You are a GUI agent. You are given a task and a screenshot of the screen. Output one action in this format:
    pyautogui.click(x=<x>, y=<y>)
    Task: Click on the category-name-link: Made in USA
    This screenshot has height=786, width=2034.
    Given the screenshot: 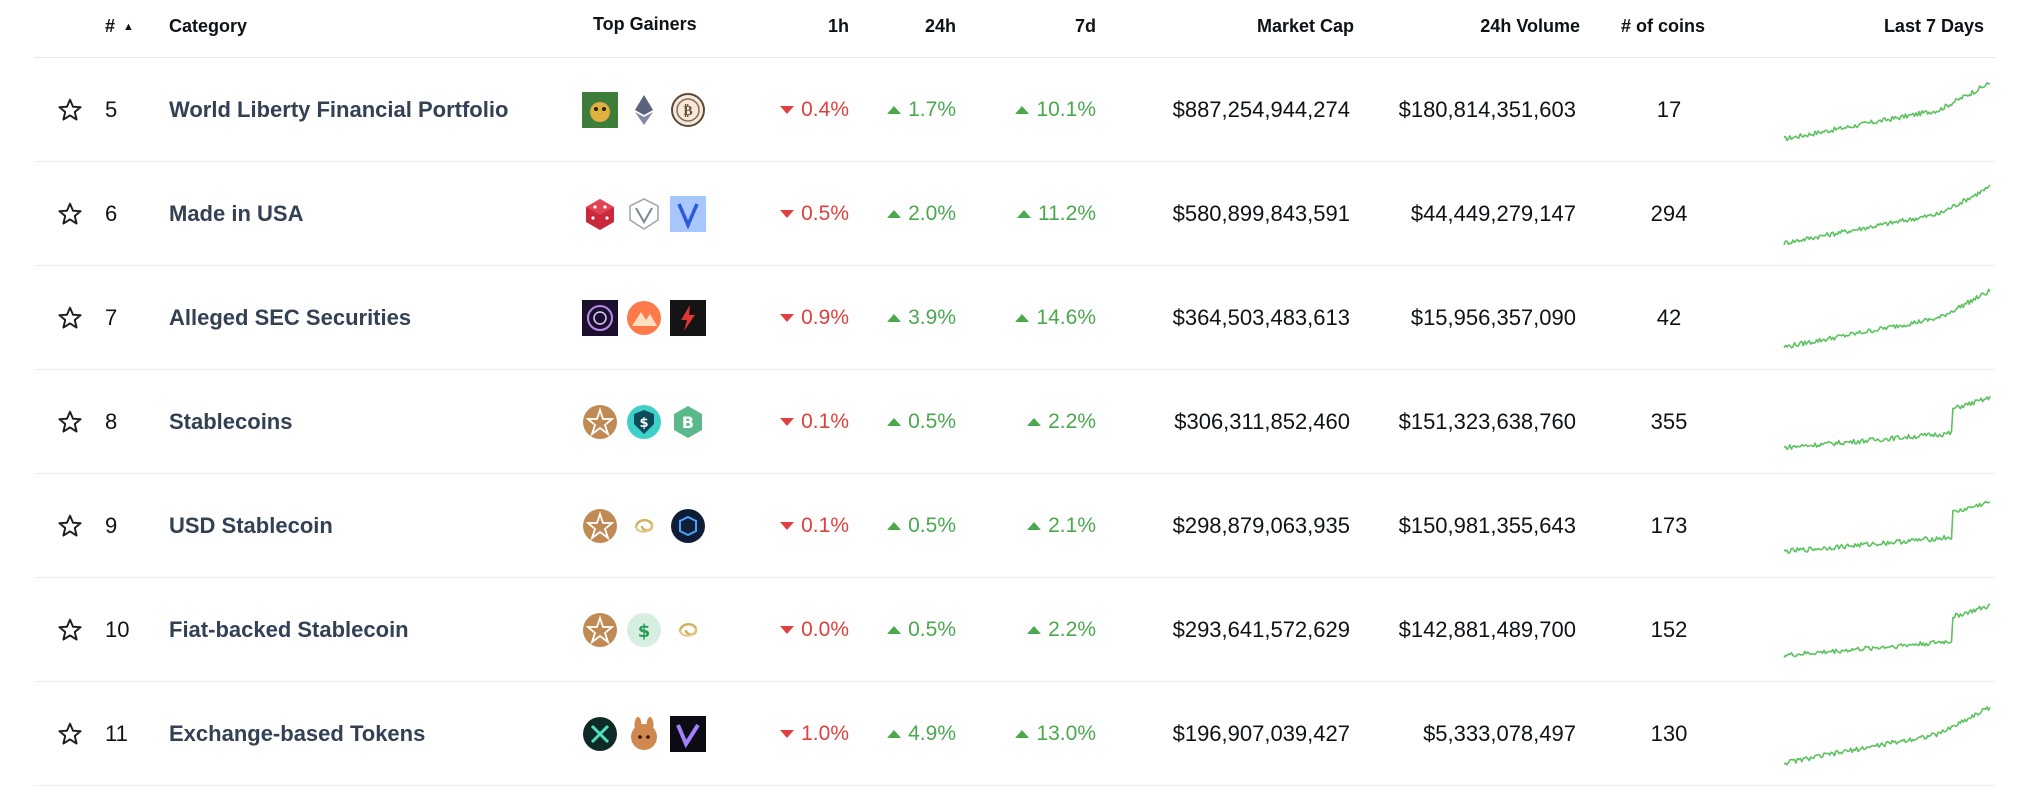 What is the action you would take?
    pyautogui.click(x=236, y=213)
    